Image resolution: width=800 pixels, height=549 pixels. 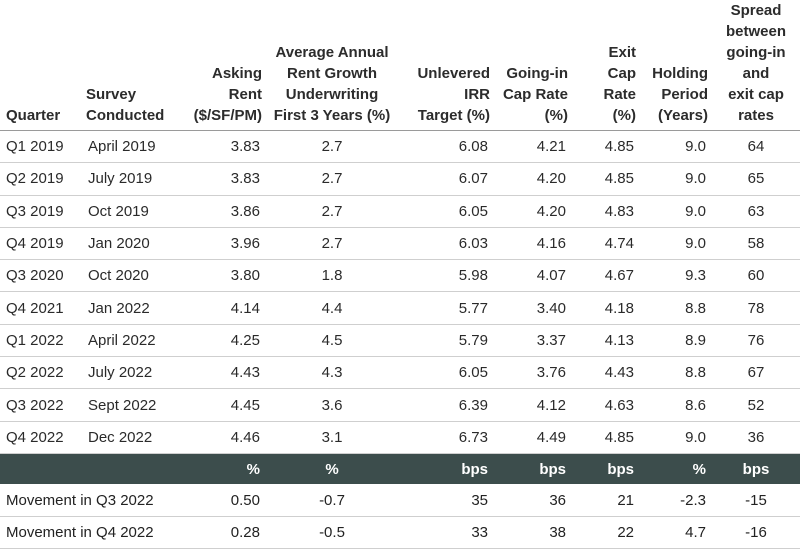 What do you see at coordinates (41, 341) in the screenshot?
I see `cell-quarter: Q1 2022` at bounding box center [41, 341].